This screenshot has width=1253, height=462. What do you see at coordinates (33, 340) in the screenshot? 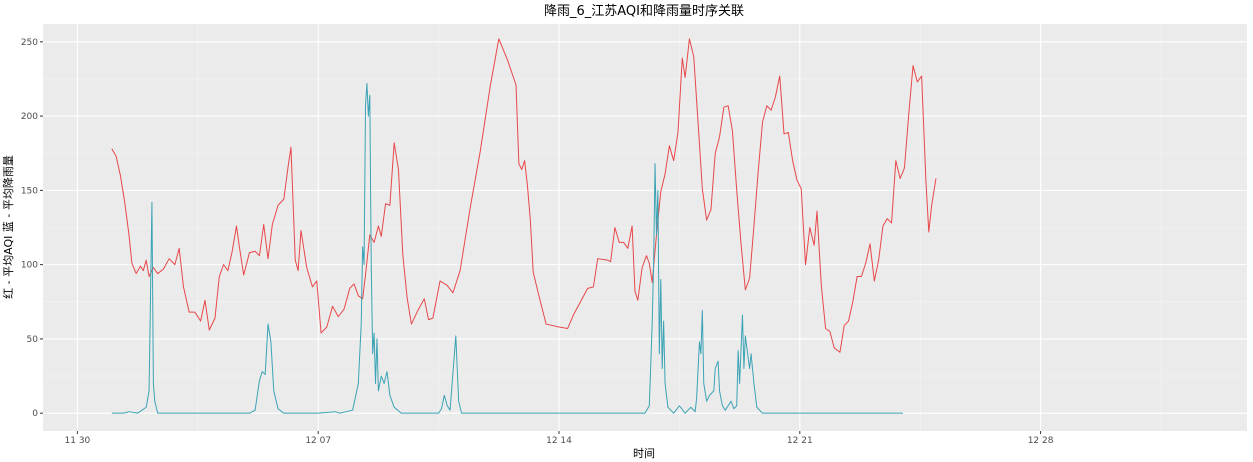
I see `y-tick-label: 50` at bounding box center [33, 340].